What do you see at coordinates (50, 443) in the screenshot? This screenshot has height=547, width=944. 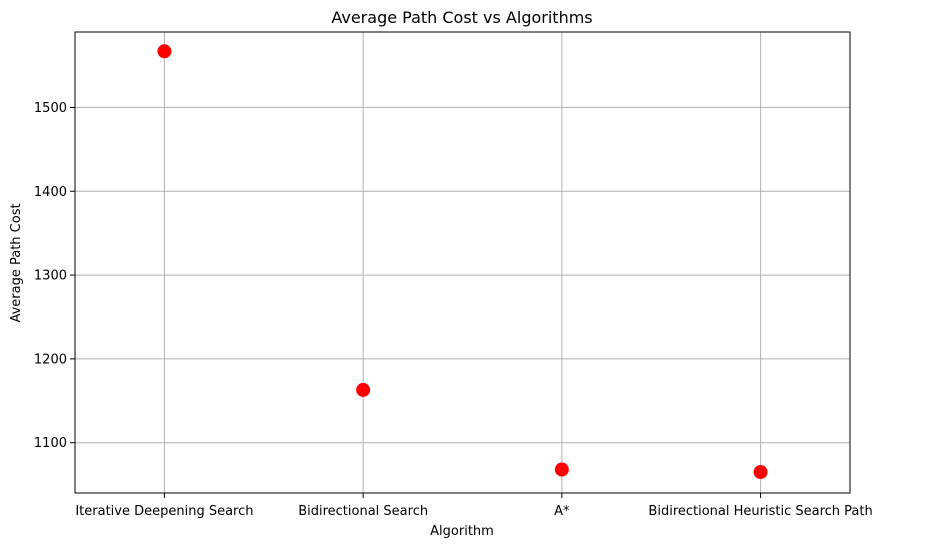 I see `y-tick-label: 1100` at bounding box center [50, 443].